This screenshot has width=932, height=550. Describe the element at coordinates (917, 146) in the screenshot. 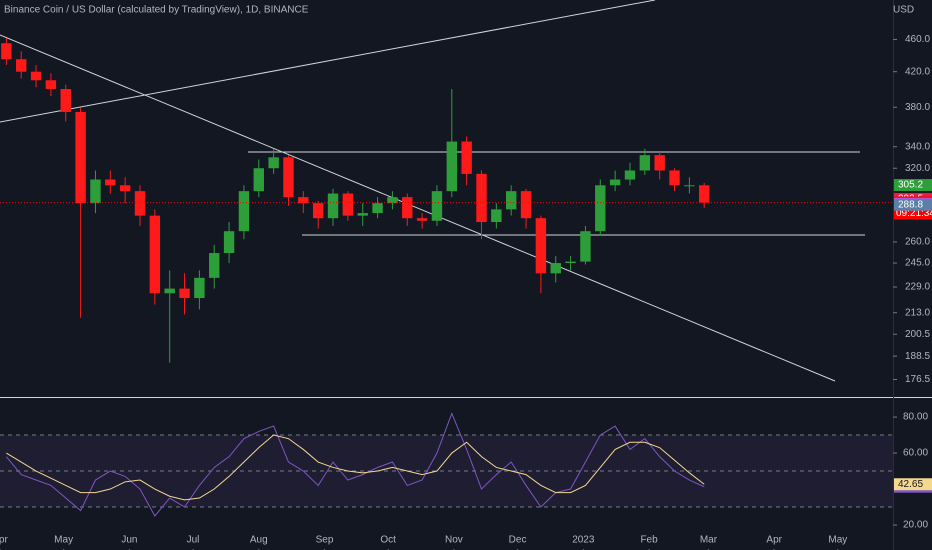

I see `y-tick-label: 340.0` at that location.